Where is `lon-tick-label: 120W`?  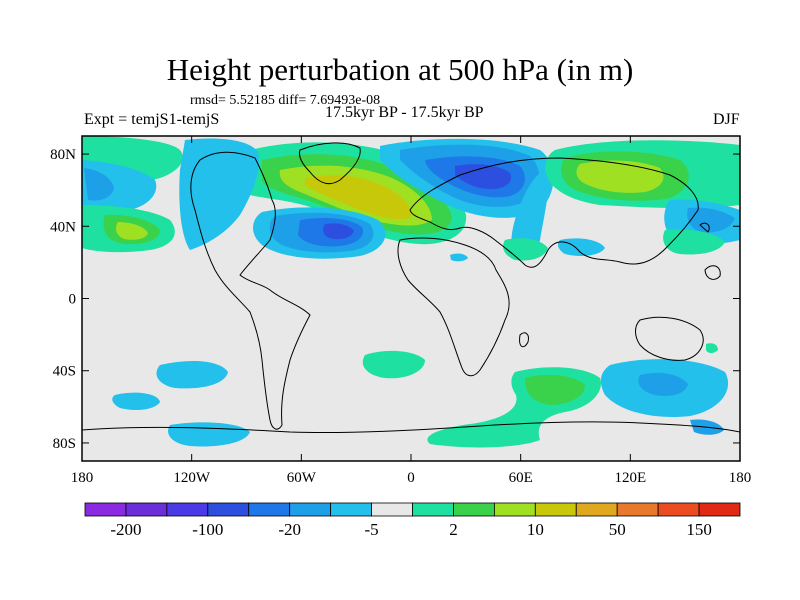
lon-tick-label: 120W is located at coordinates (192, 478).